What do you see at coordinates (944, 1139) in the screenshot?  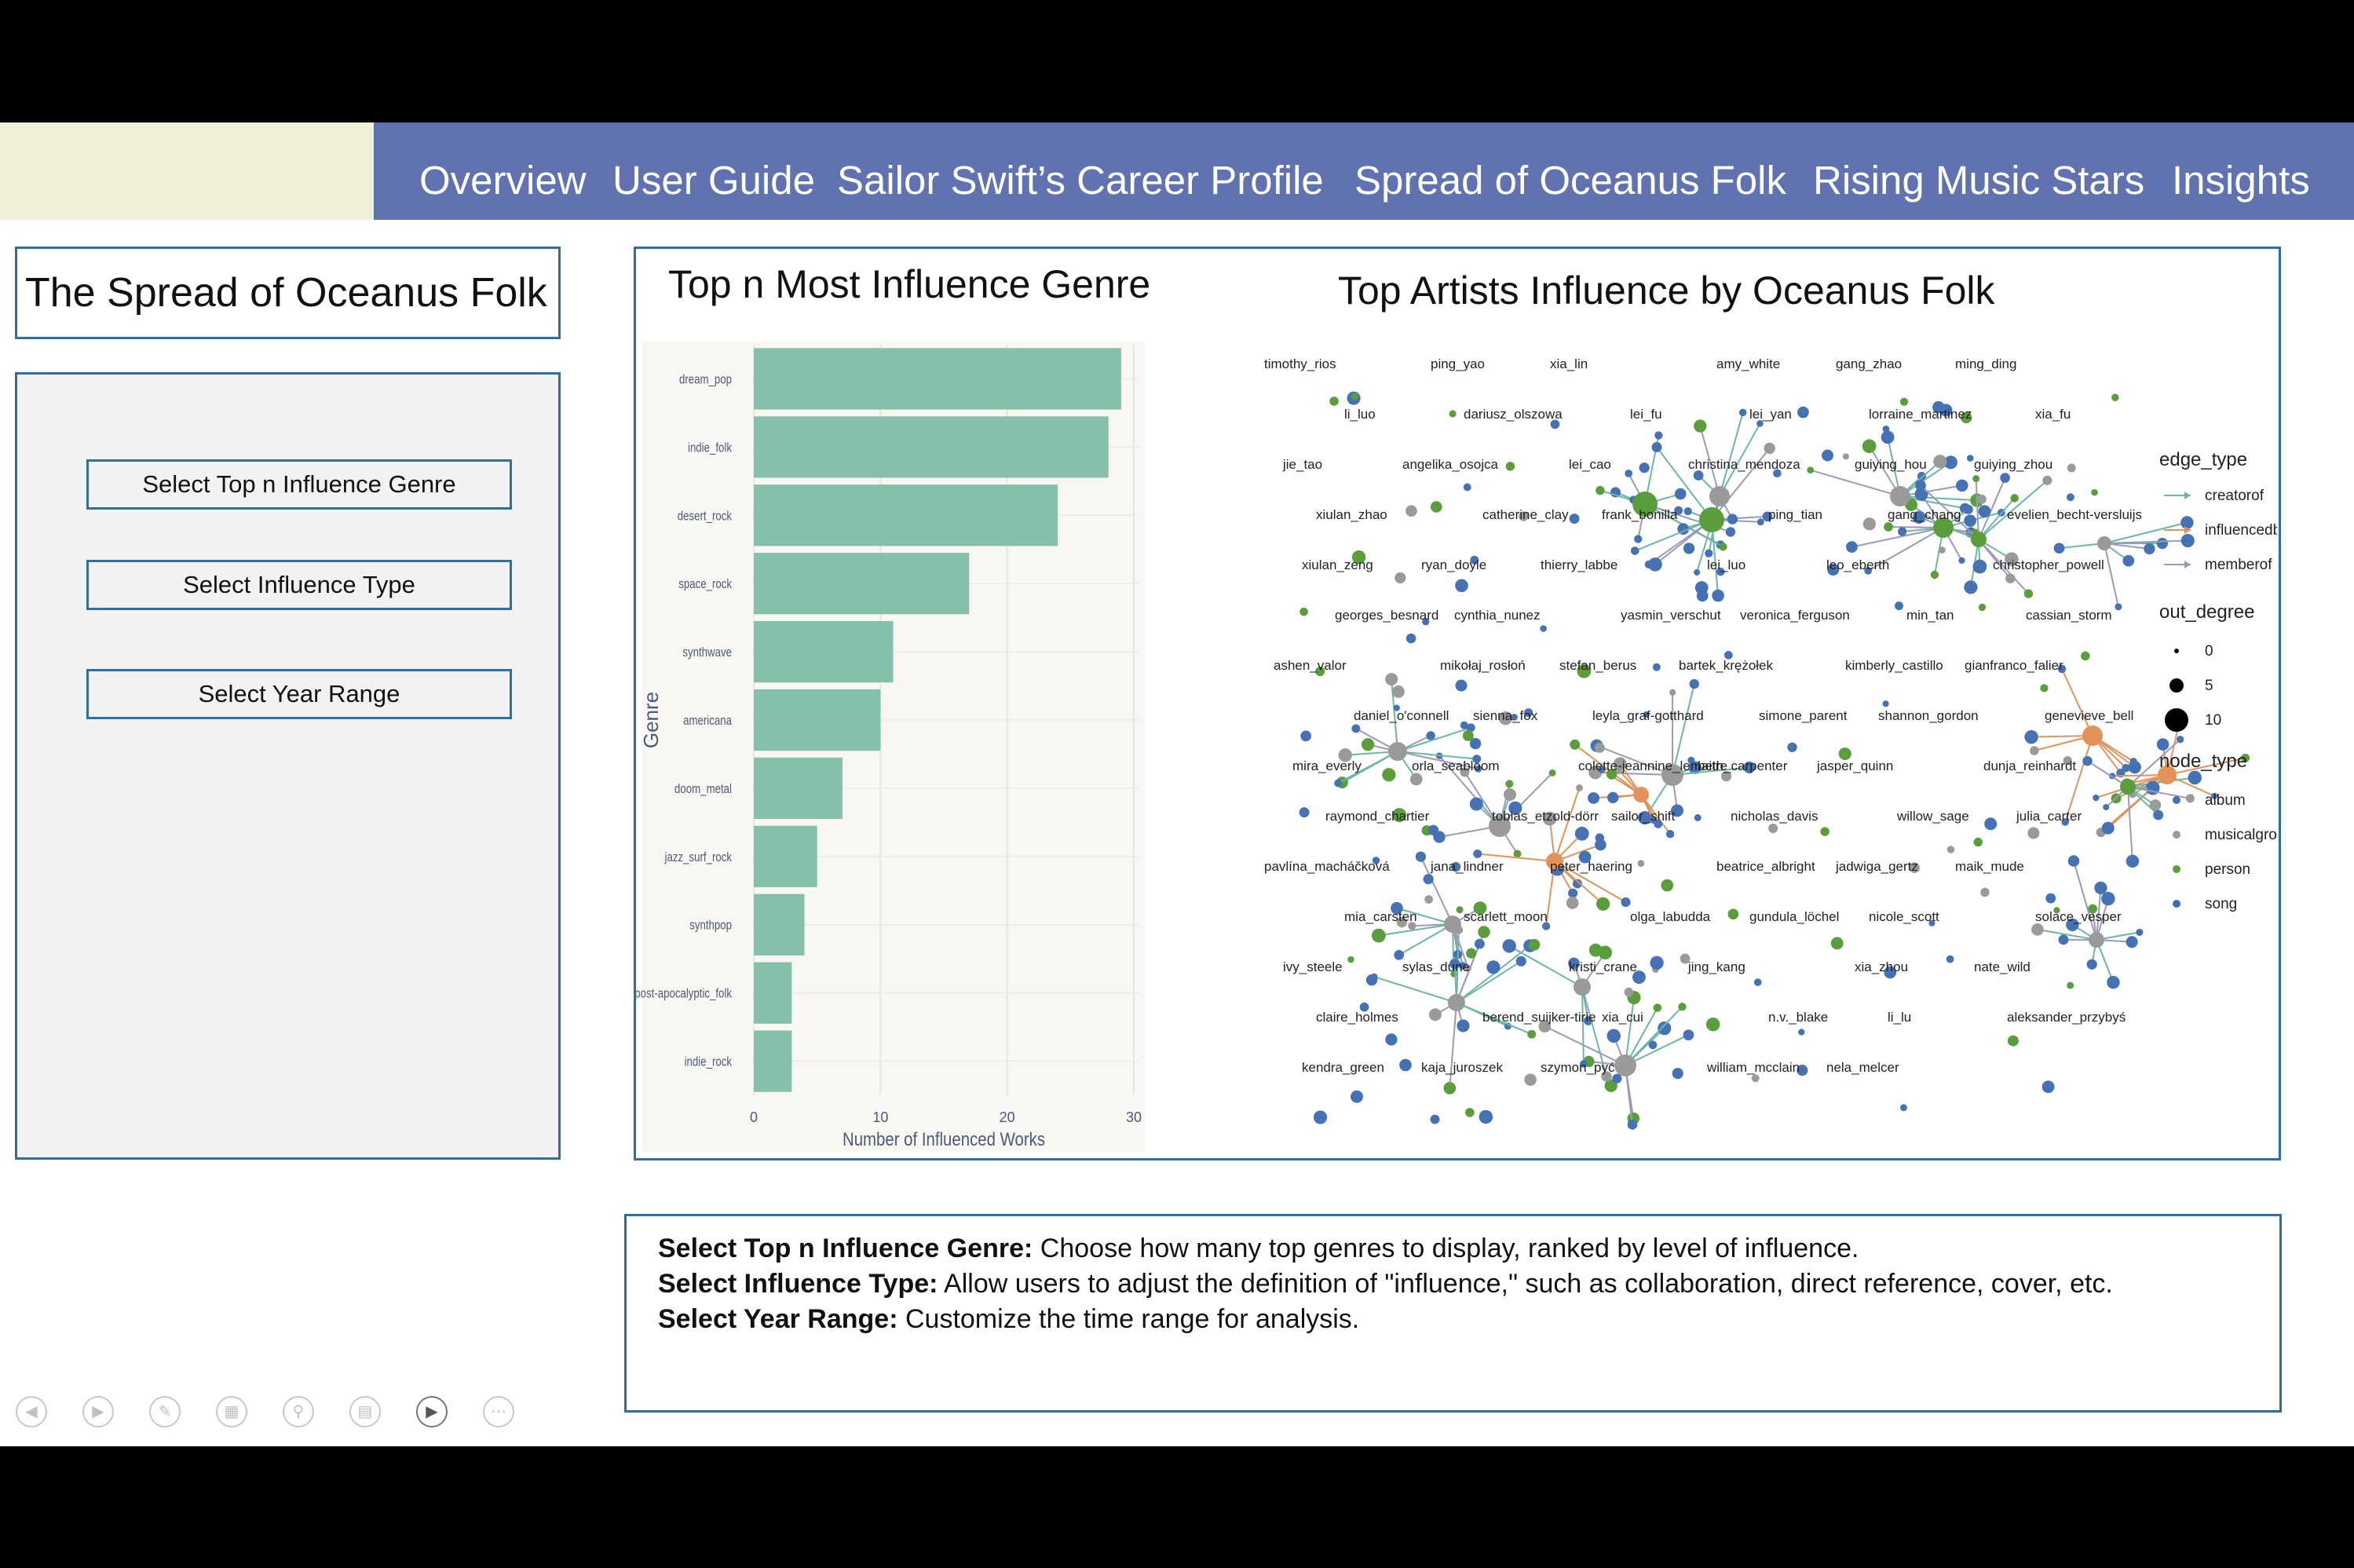 I see `x-axis-label: Number of Influenced Works` at bounding box center [944, 1139].